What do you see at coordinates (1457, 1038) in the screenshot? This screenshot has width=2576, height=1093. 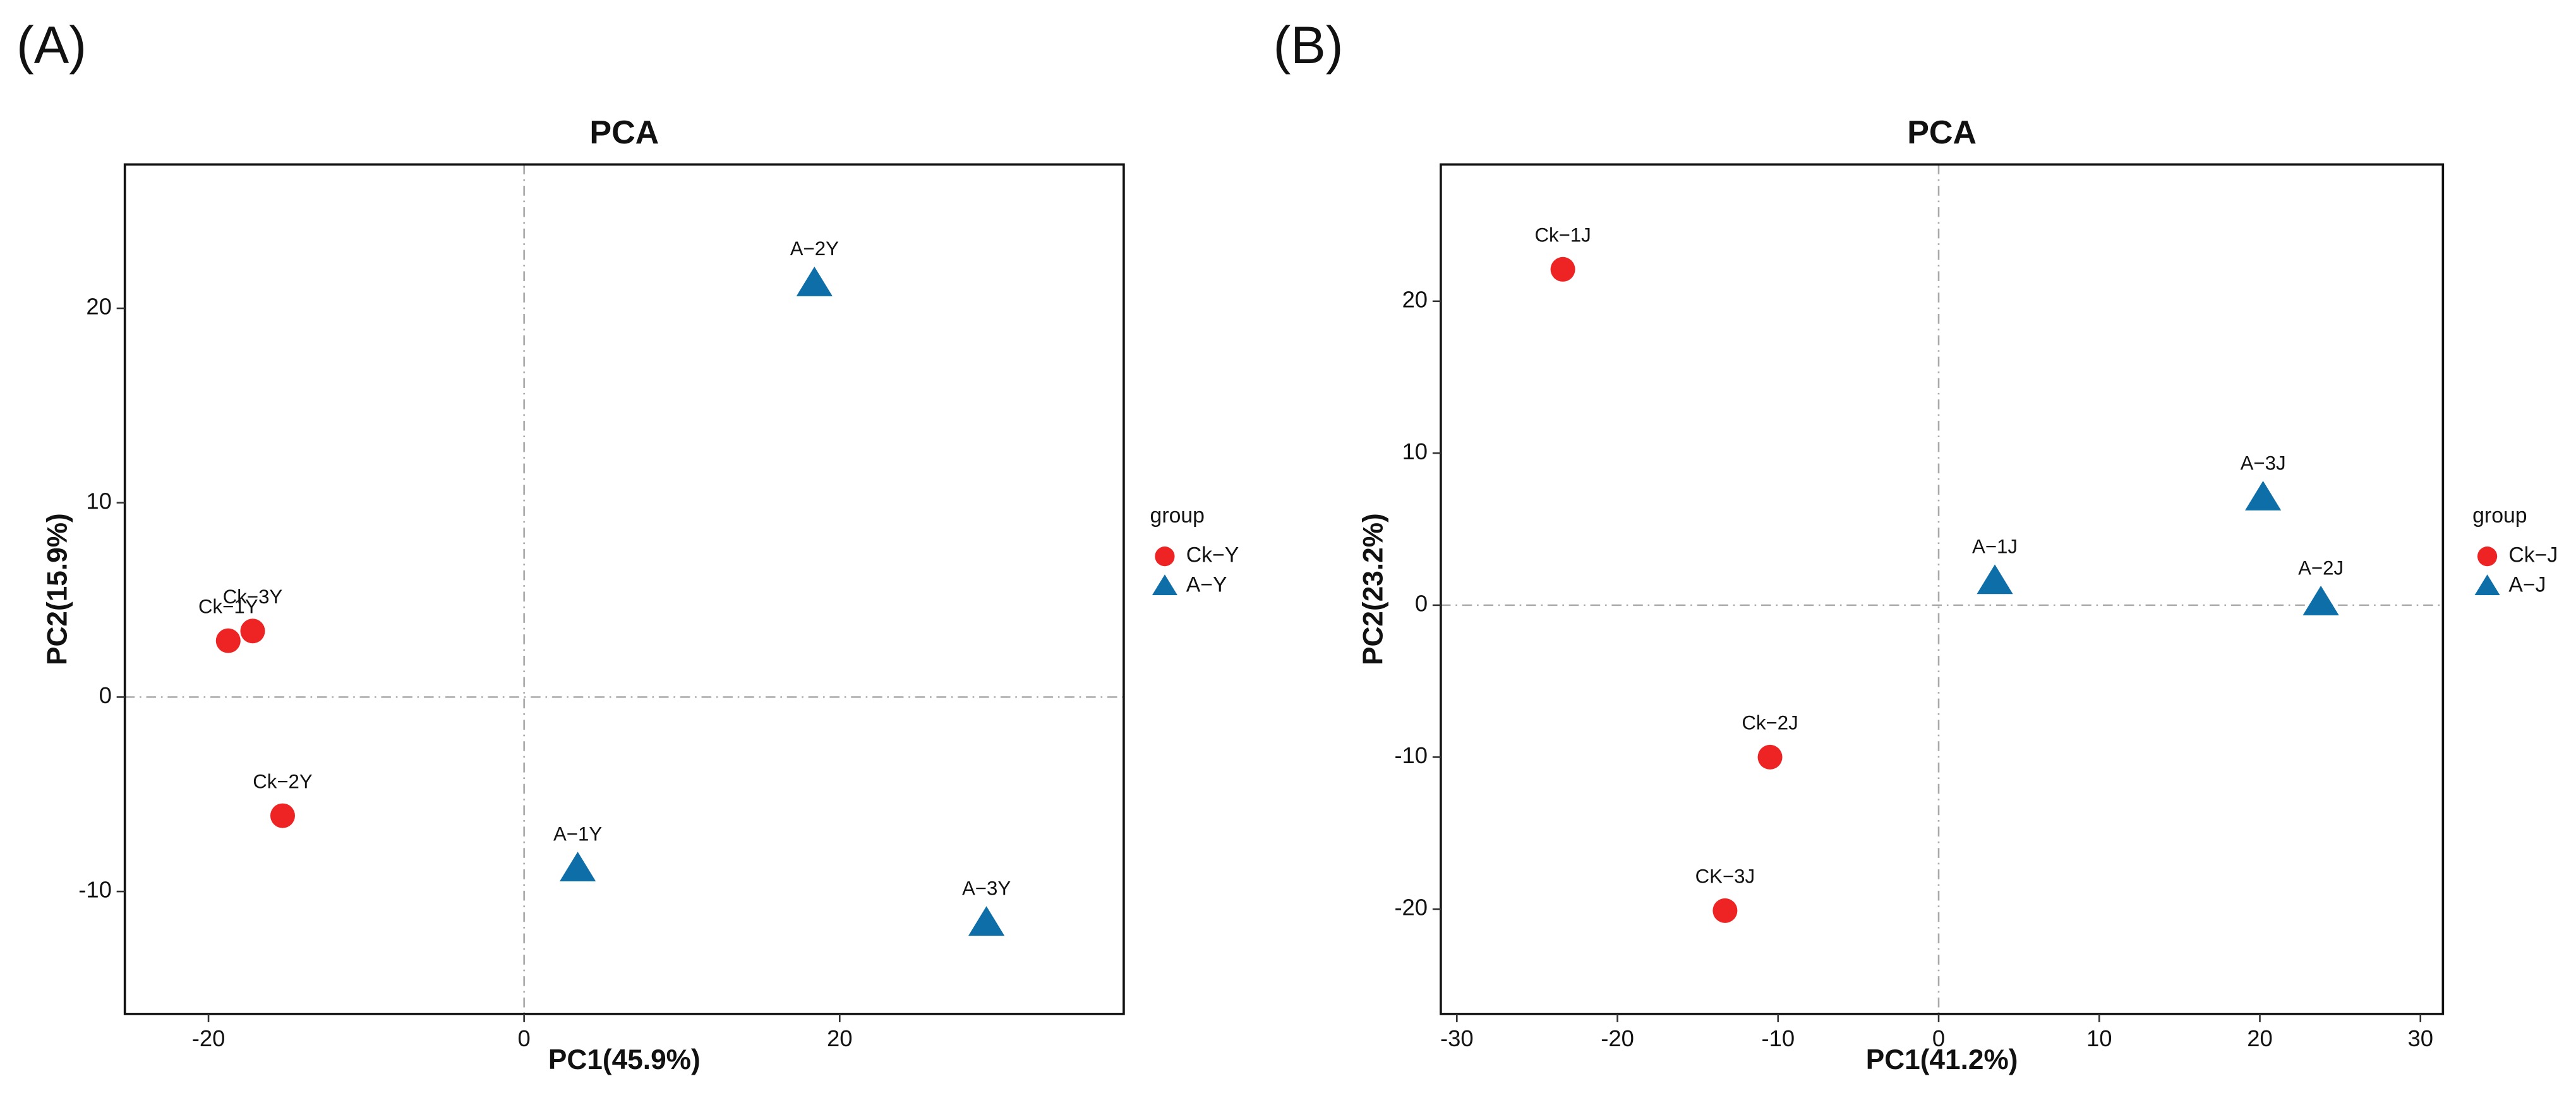 I see `x-tick-label: -30` at bounding box center [1457, 1038].